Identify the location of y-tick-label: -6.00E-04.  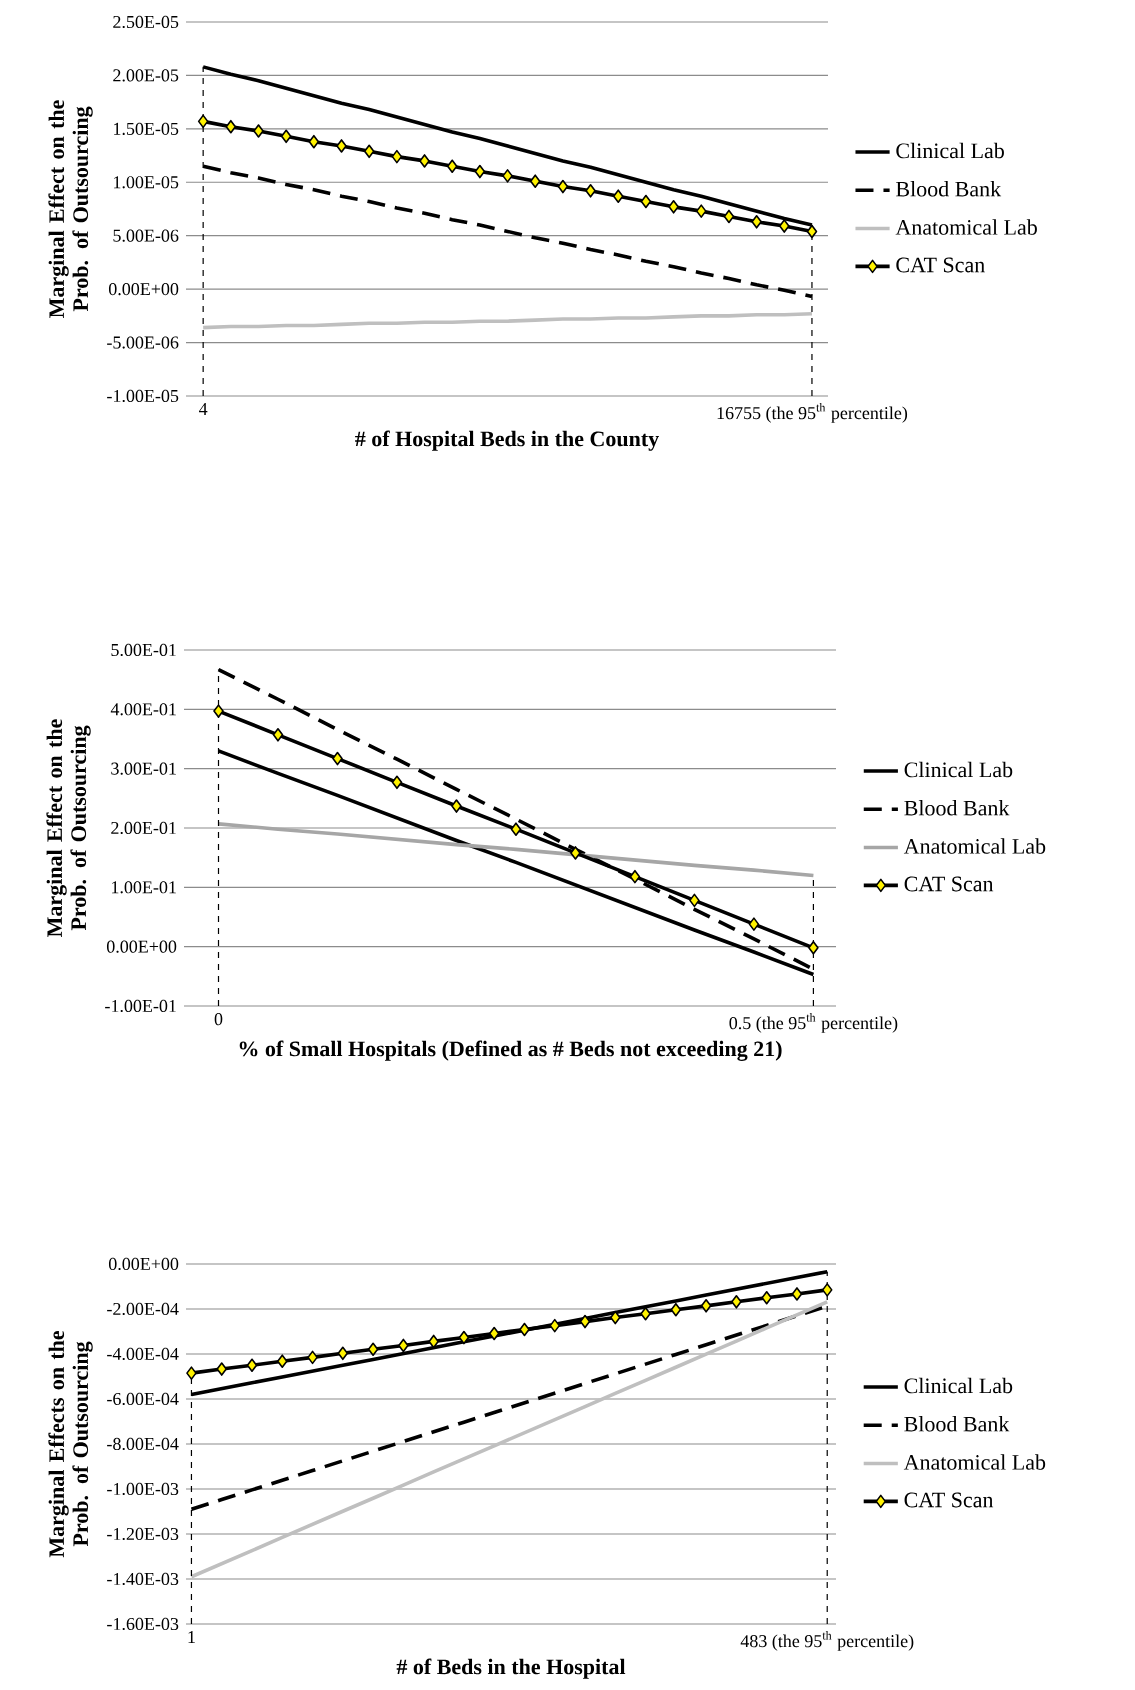
(143, 1399).